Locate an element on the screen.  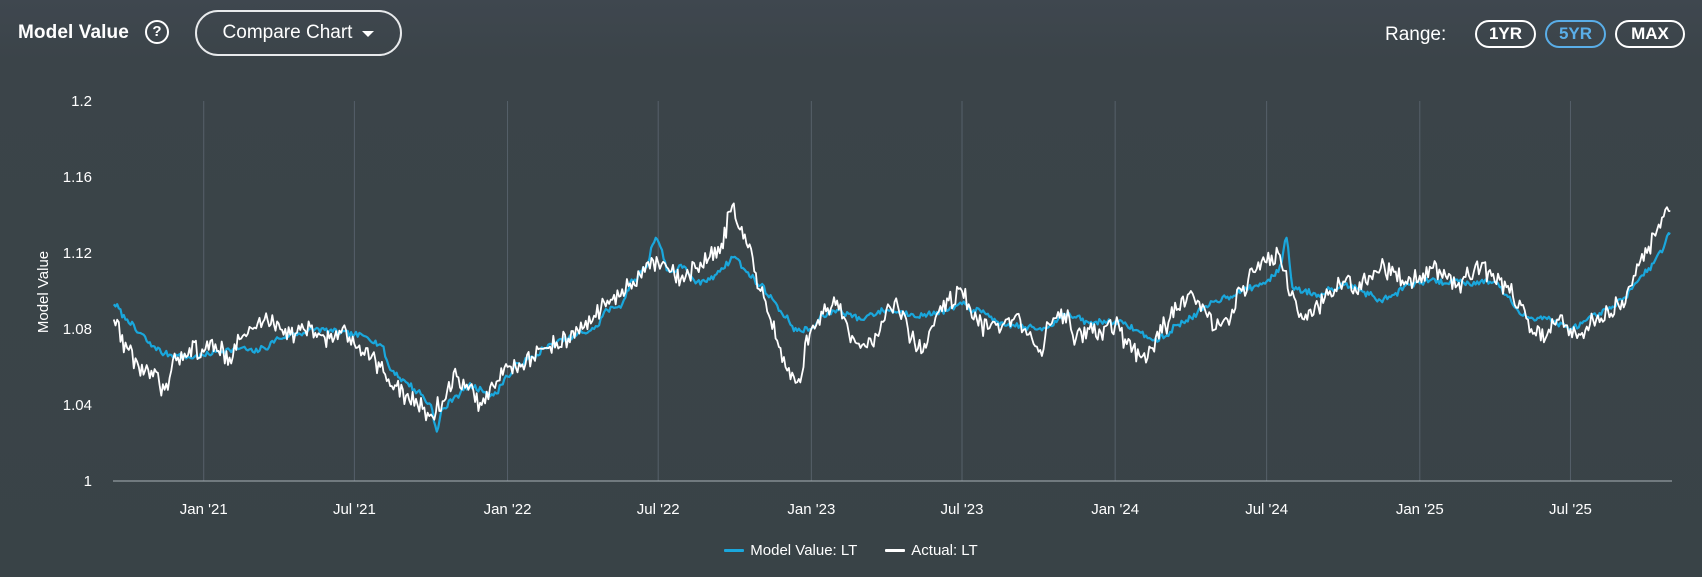
x-tick-label: Jul '25 is located at coordinates (1570, 509).